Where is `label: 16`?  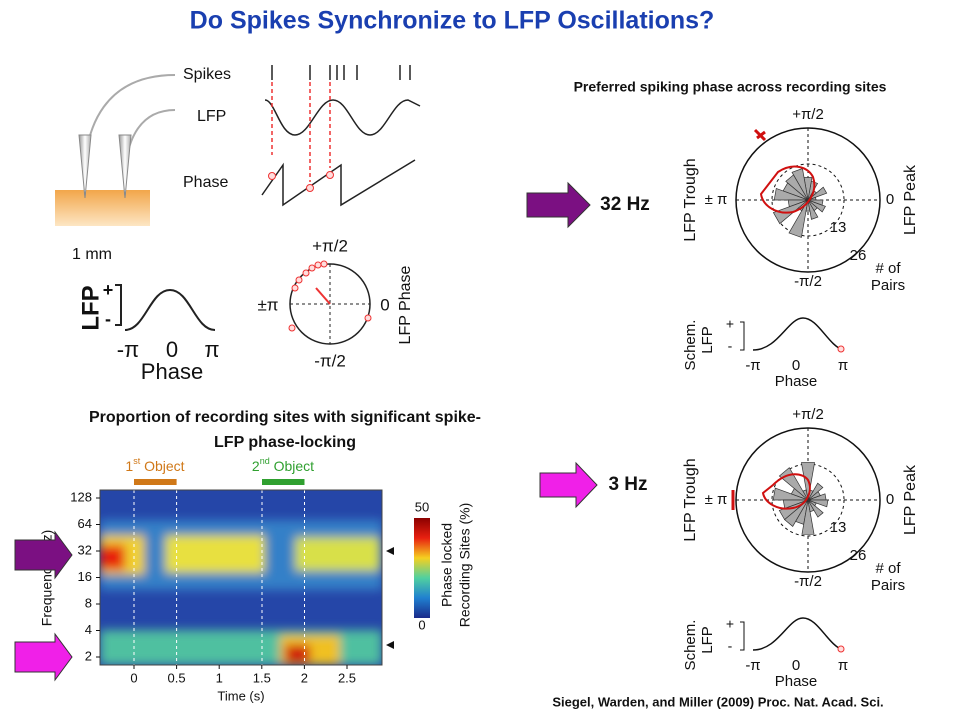 label: 16 is located at coordinates (85, 576).